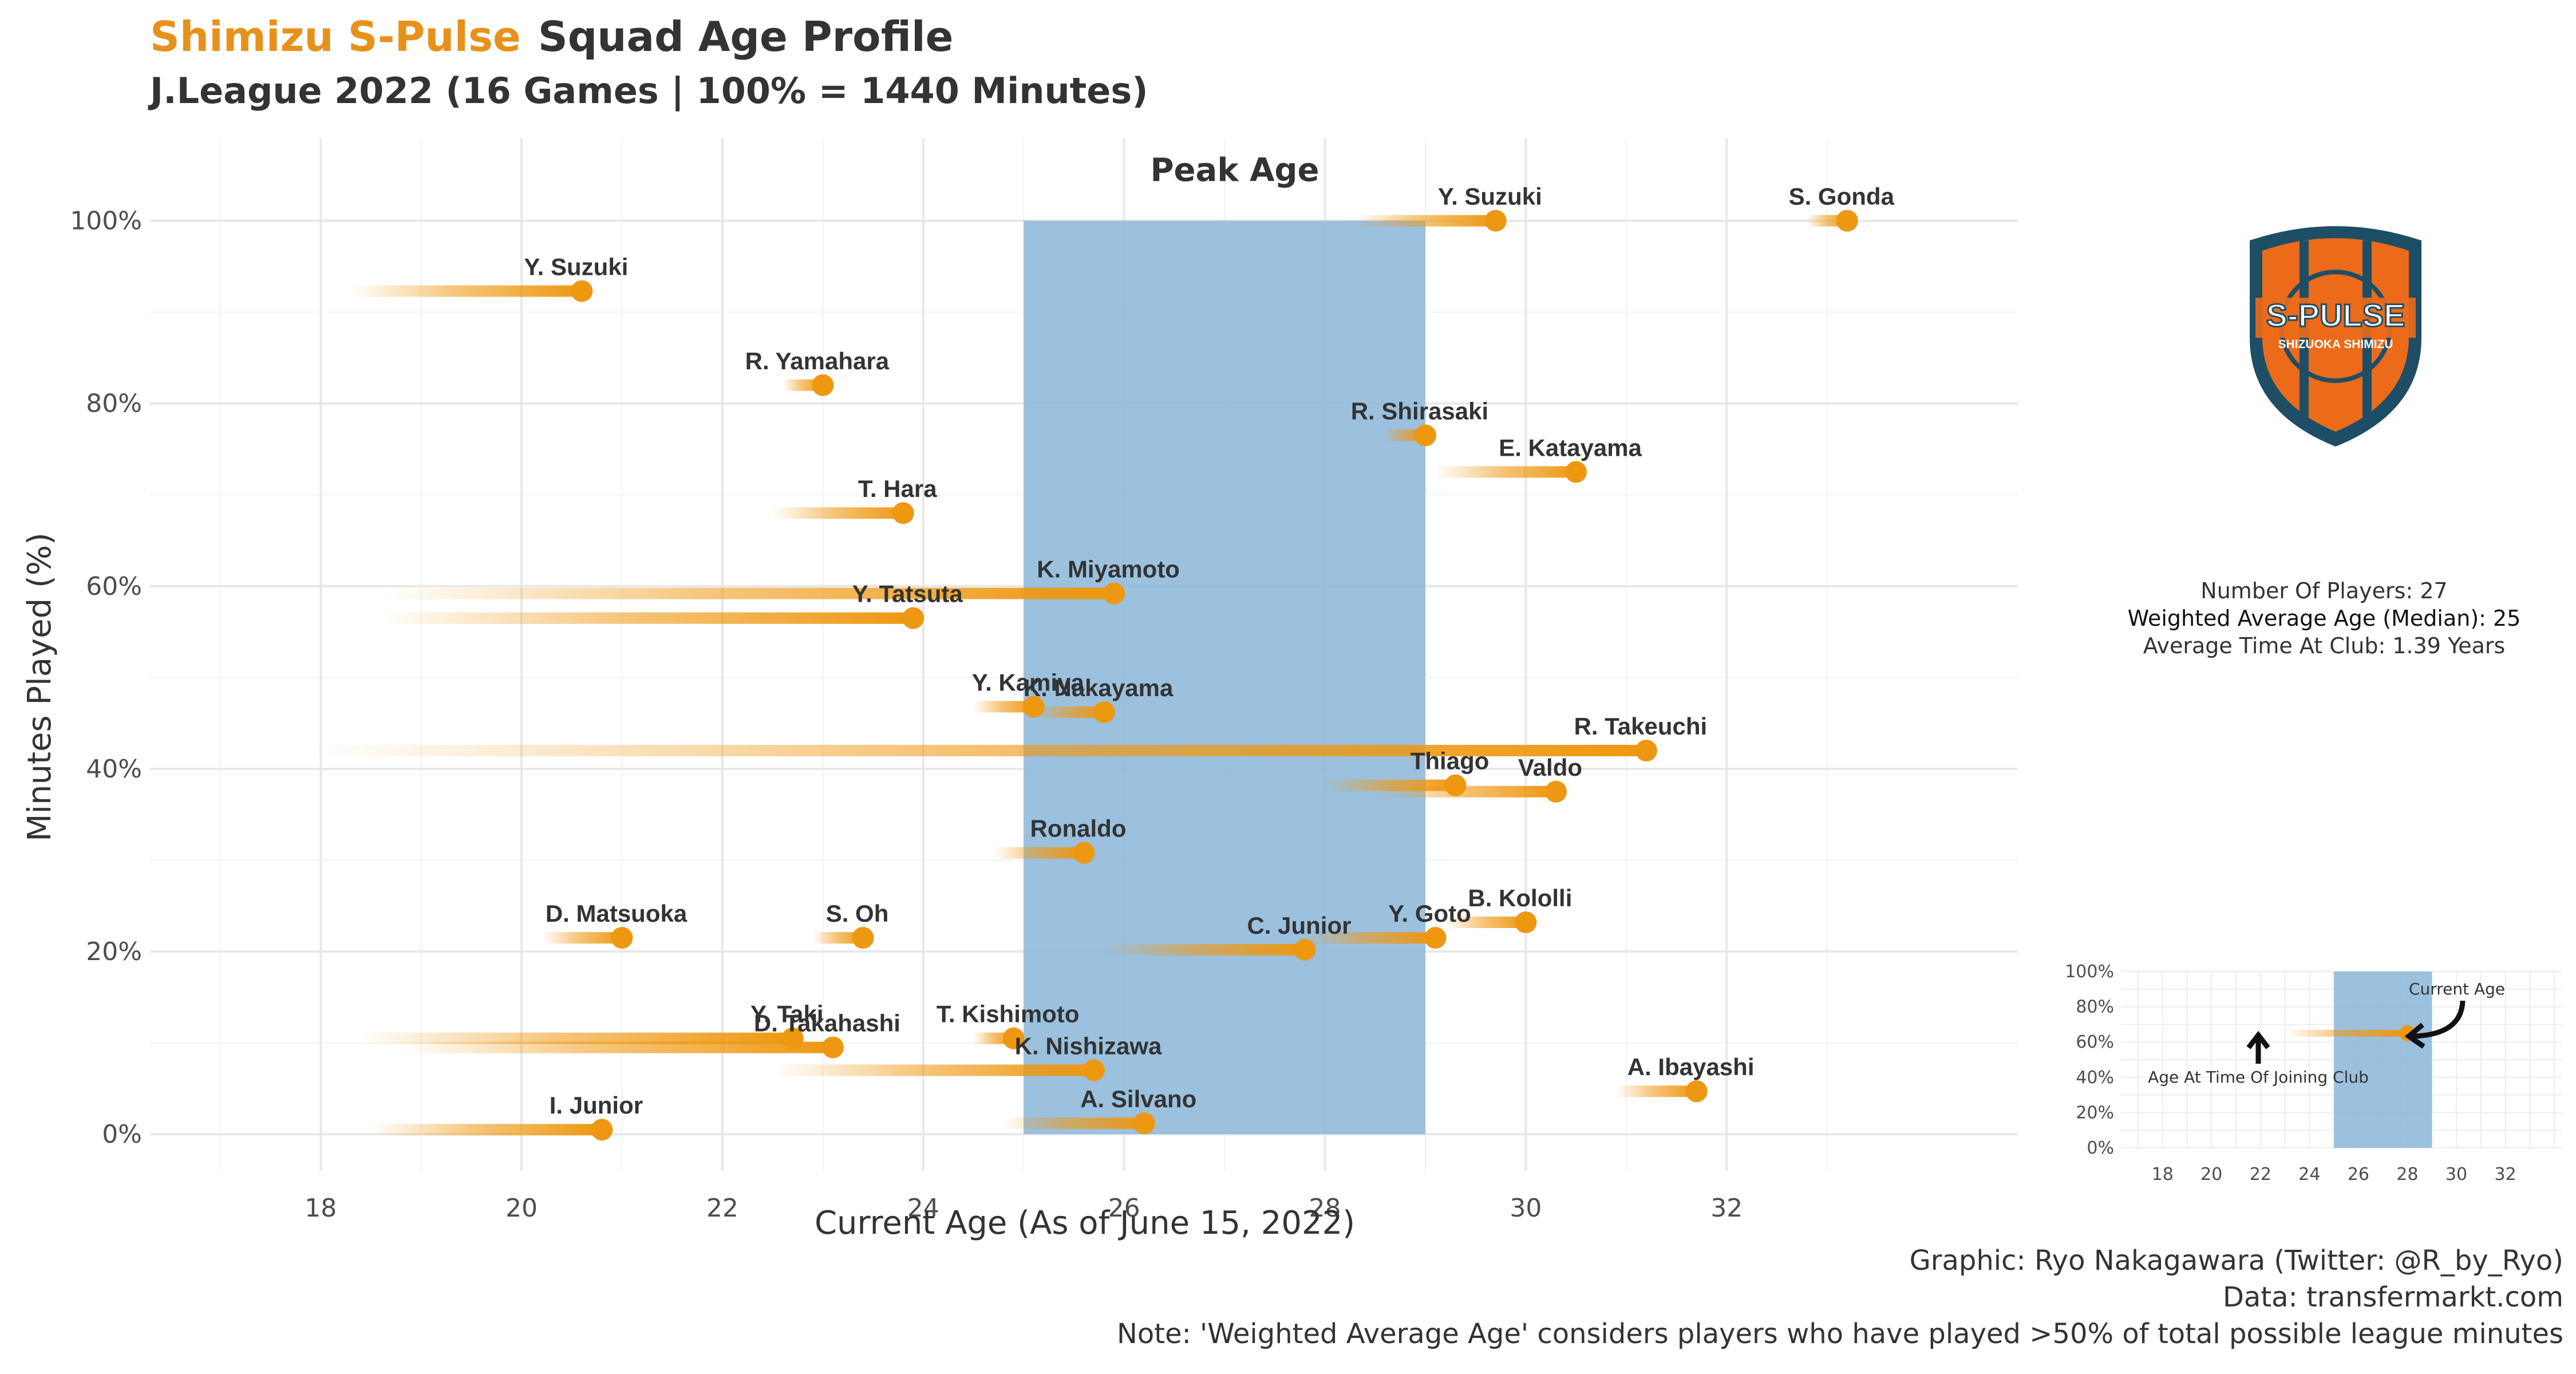  I want to click on inset-arrowhead-joined, so click(2258, 1039).